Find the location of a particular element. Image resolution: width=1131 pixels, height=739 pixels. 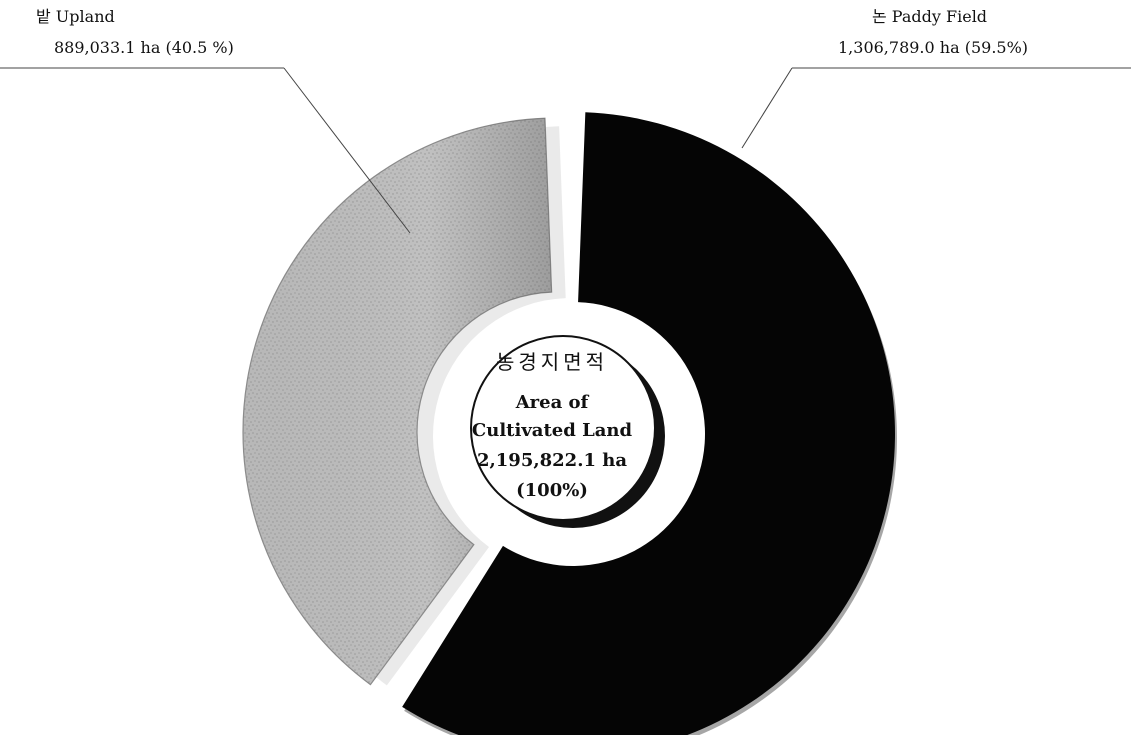

center-layer is located at coordinates (567, 431).